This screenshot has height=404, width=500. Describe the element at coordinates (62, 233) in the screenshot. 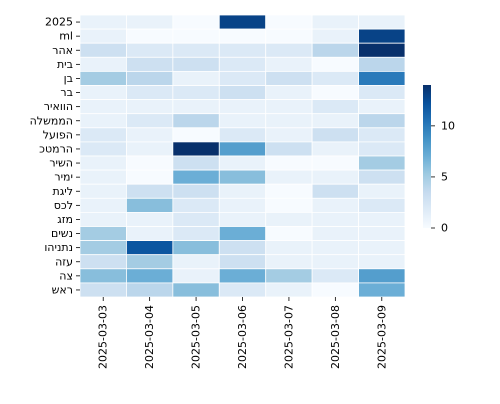

I see `y-tick-label-15: נשים` at that location.